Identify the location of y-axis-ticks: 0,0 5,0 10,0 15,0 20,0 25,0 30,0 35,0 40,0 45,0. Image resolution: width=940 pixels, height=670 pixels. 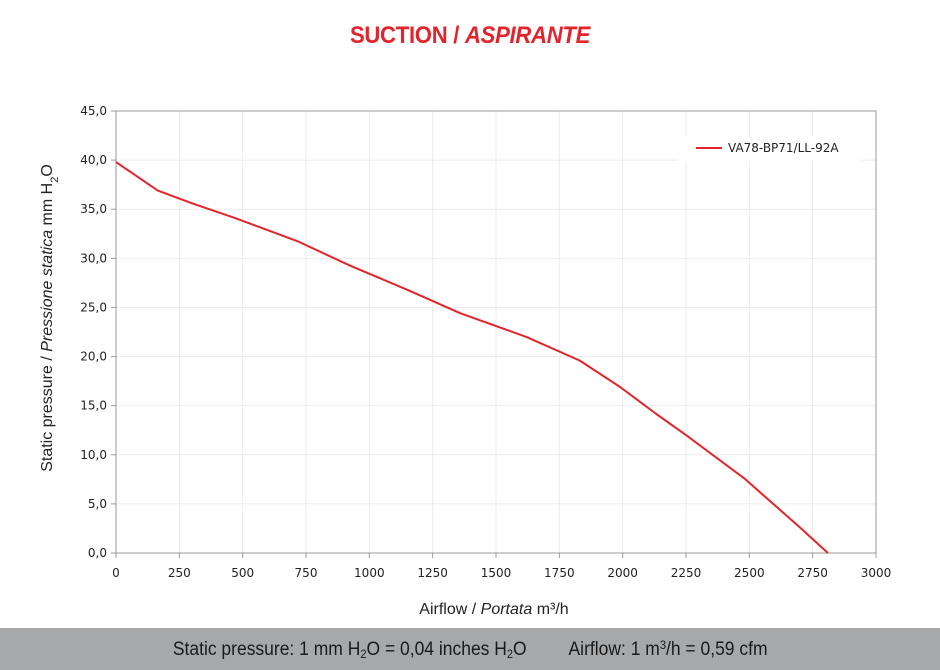
(98, 332).